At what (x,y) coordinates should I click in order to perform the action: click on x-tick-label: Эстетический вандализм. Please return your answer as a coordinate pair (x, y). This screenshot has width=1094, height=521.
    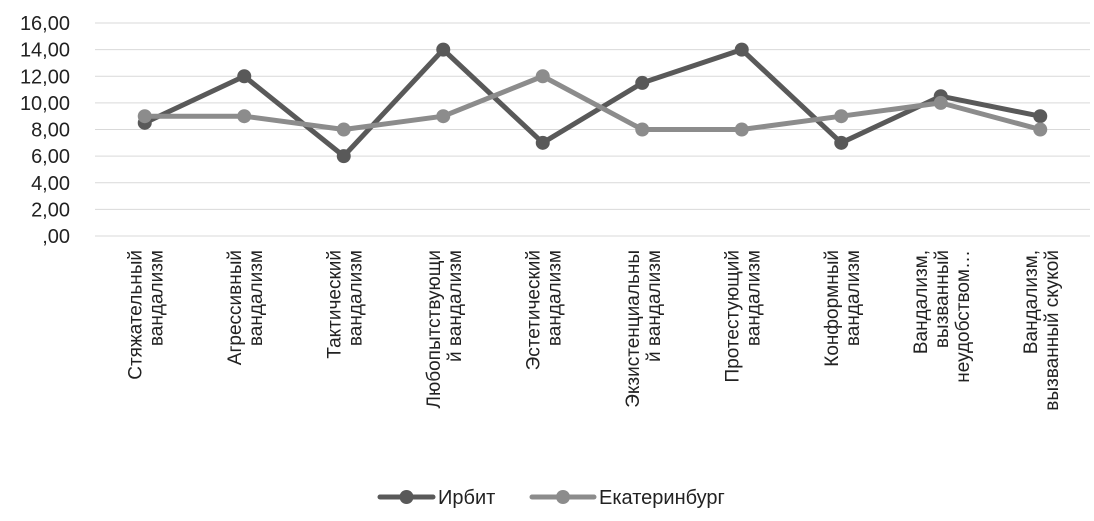
    Looking at the image, I should click on (544, 310).